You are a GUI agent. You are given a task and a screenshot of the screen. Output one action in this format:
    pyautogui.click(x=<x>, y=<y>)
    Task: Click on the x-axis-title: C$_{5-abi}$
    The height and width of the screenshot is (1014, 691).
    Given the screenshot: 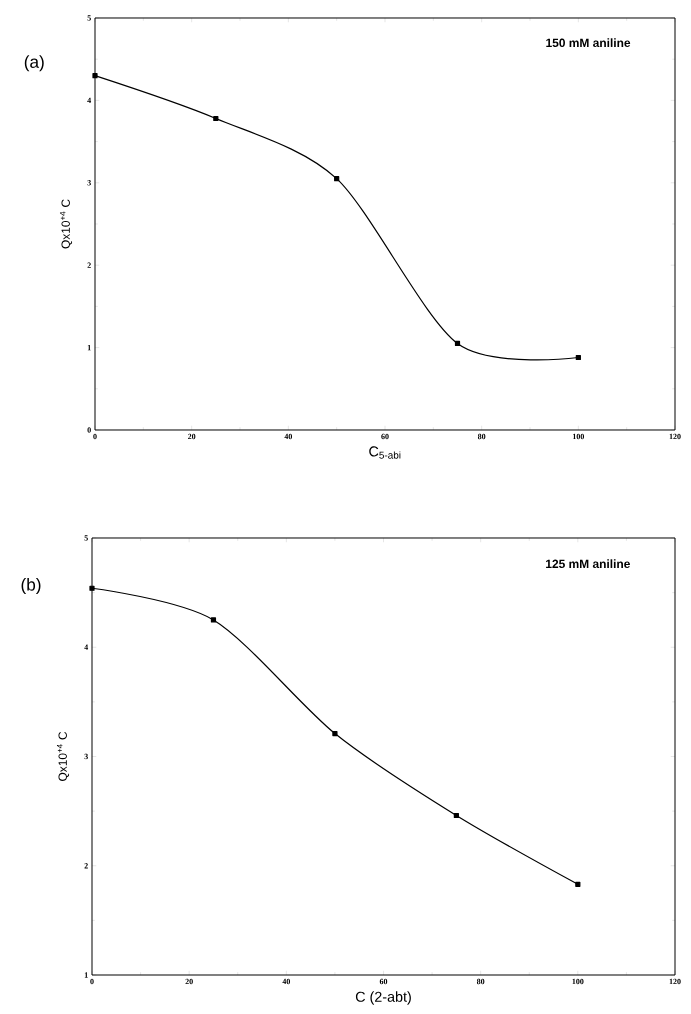 What is the action you would take?
    pyautogui.click(x=385, y=452)
    